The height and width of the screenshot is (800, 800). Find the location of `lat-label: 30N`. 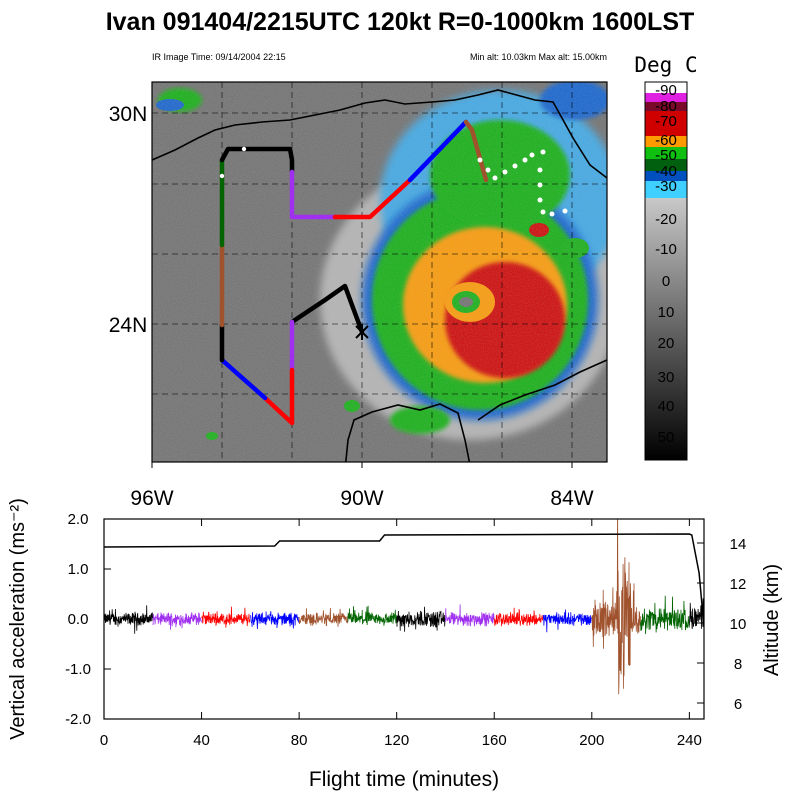

lat-label: 30N is located at coordinates (128, 114).